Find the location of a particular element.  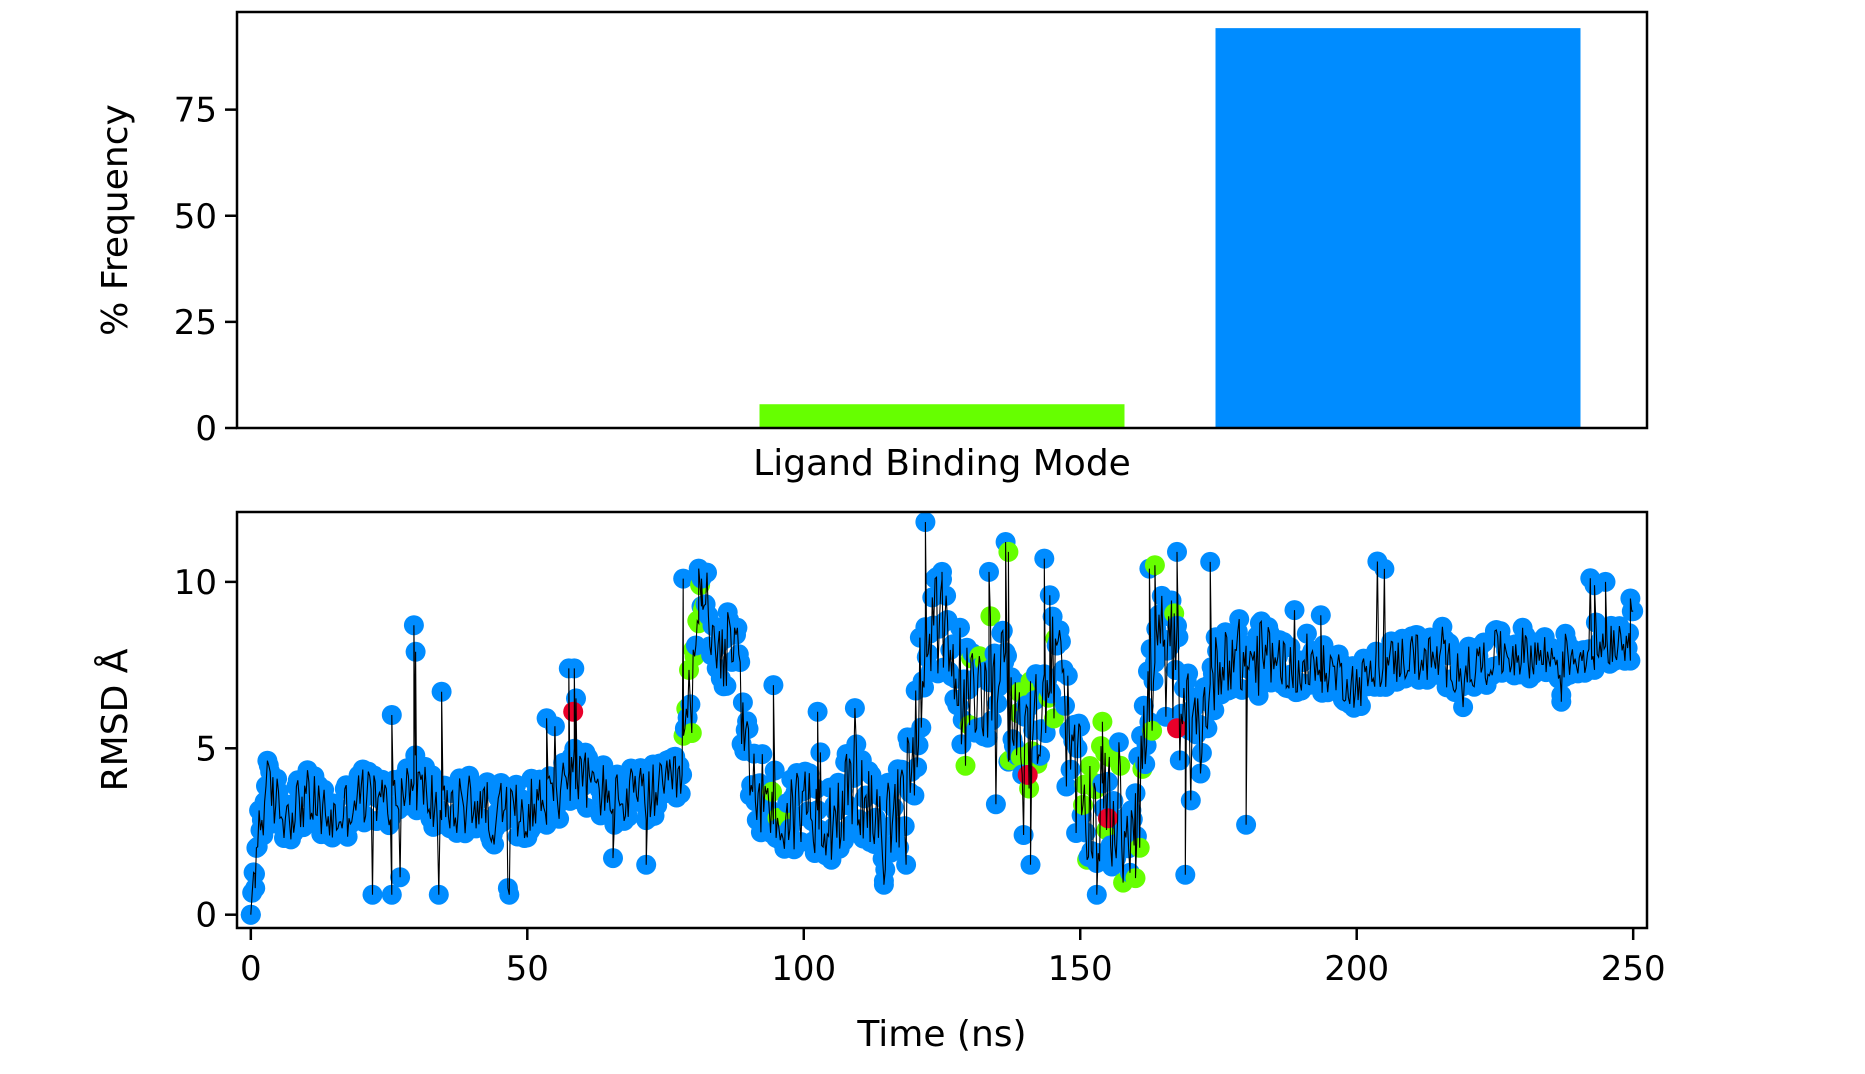

y-tick-label: 10 is located at coordinates (195, 583).